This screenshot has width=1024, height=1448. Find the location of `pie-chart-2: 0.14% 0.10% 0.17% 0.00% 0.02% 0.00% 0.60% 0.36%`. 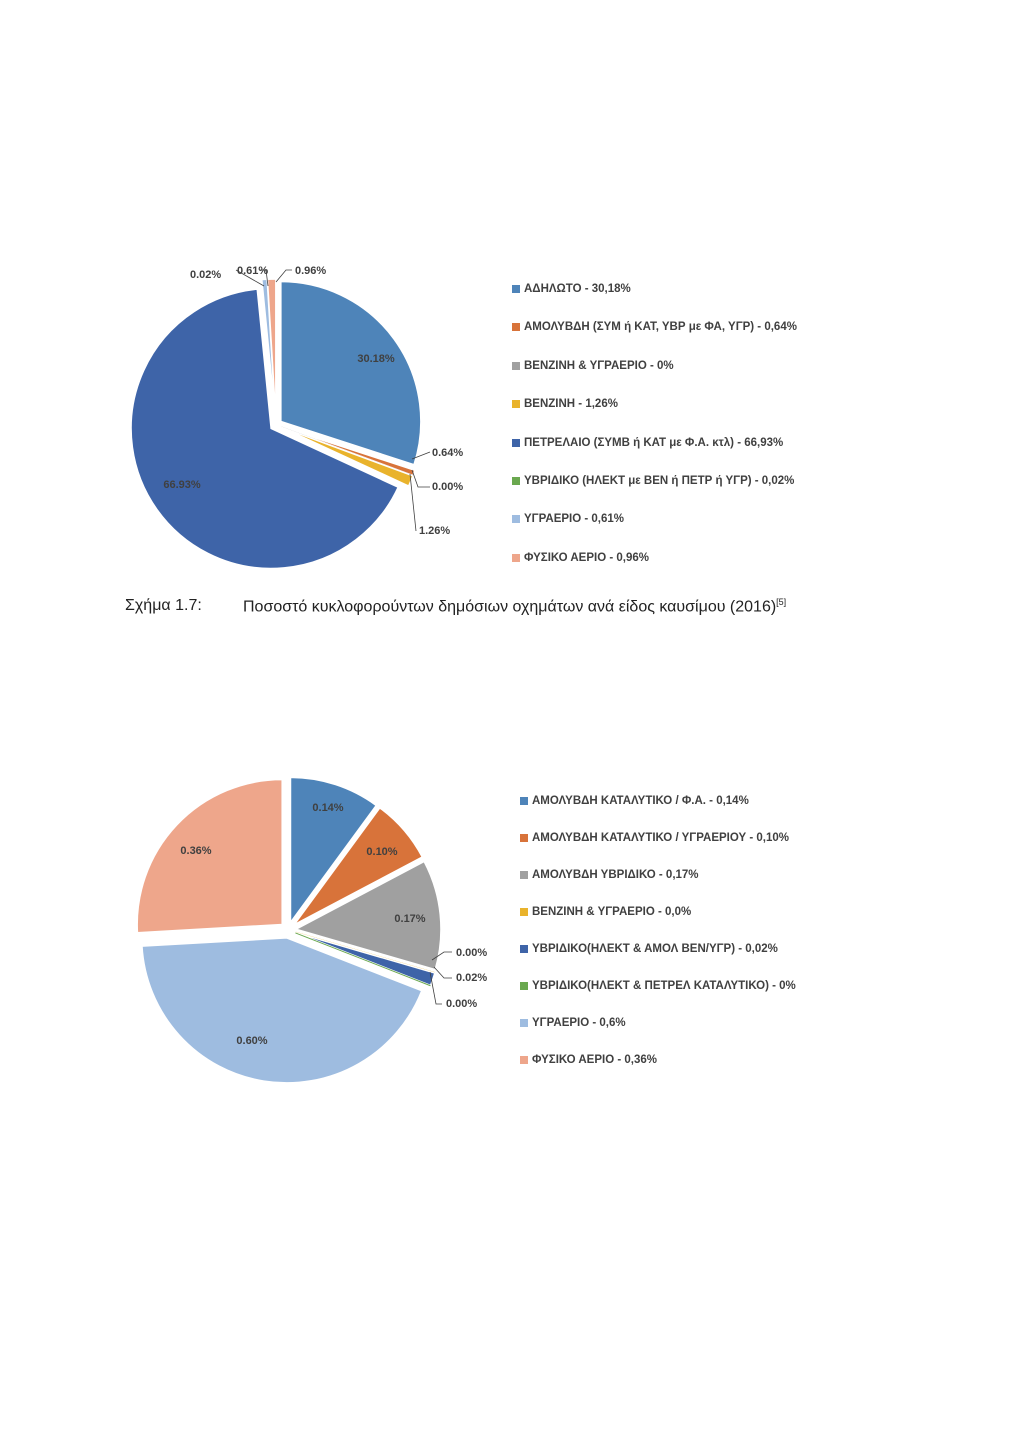

pie-chart-2: 0.14% 0.10% 0.17% 0.00% 0.02% 0.00% 0.60% 0.36% is located at coordinates (311, 930).